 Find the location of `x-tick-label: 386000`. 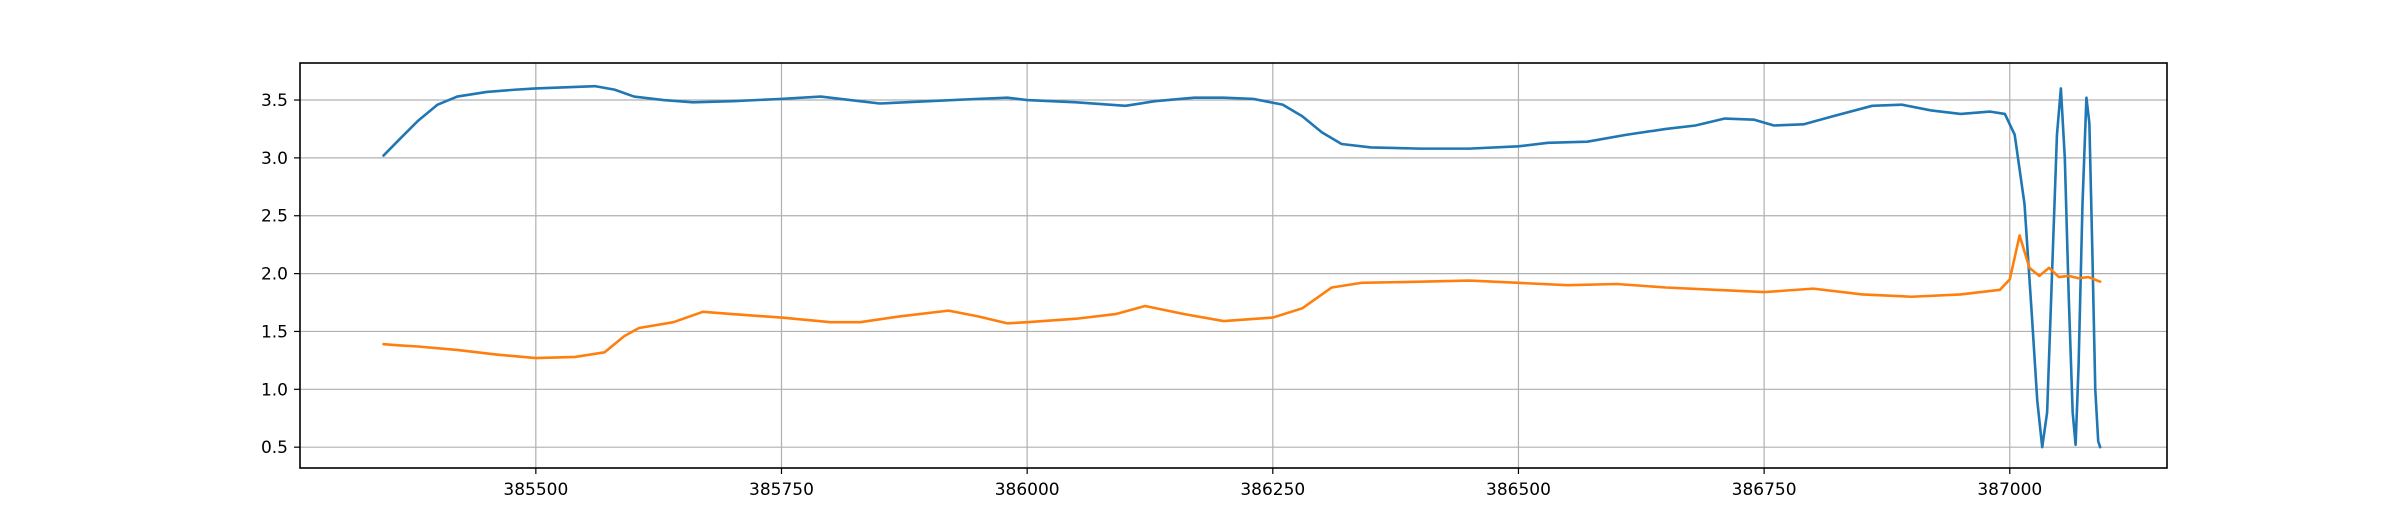

x-tick-label: 386000 is located at coordinates (1027, 490).